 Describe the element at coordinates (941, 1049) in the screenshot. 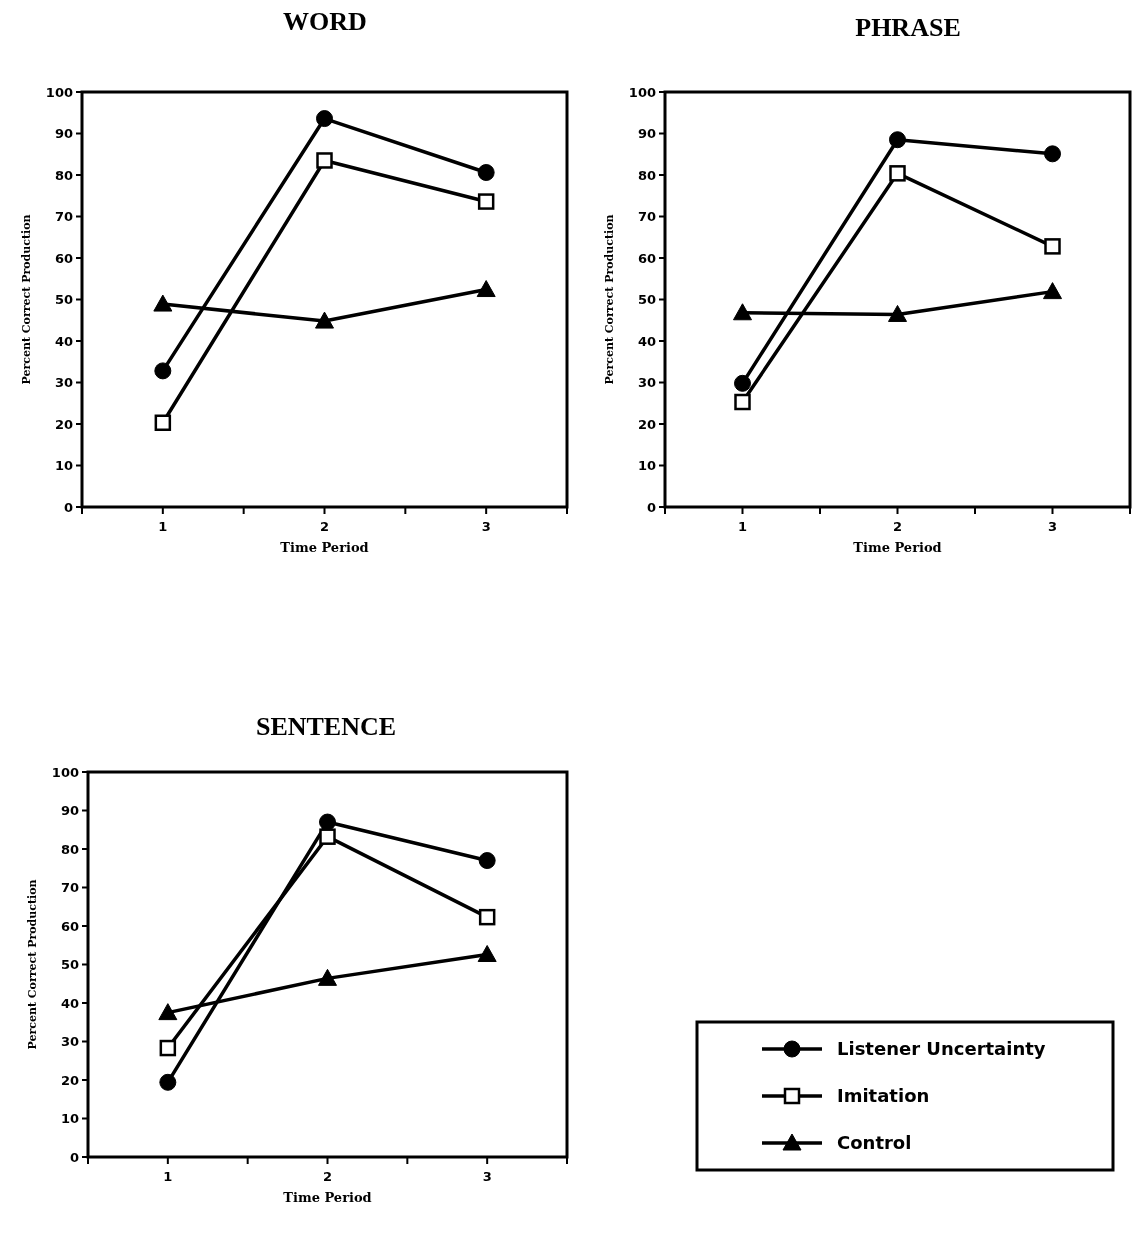

I see `legend-label: Listener Uncertainty` at that location.